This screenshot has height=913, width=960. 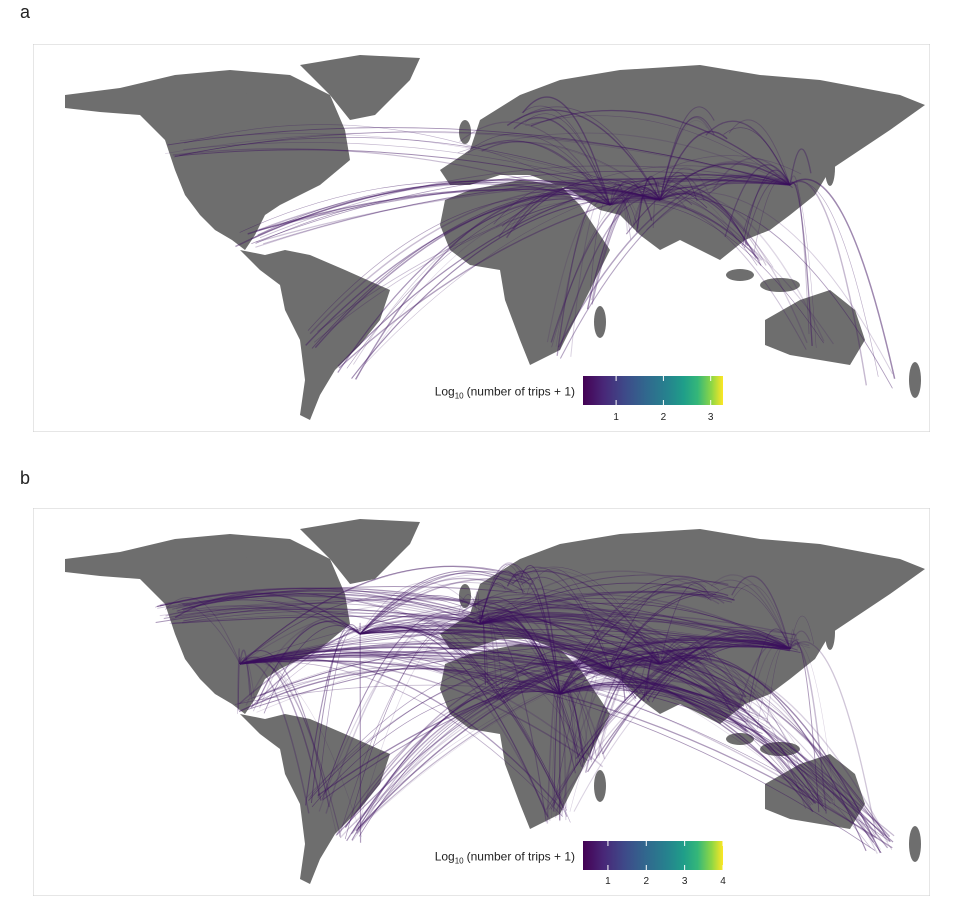 What do you see at coordinates (723, 881) in the screenshot?
I see `tick-label: 4` at bounding box center [723, 881].